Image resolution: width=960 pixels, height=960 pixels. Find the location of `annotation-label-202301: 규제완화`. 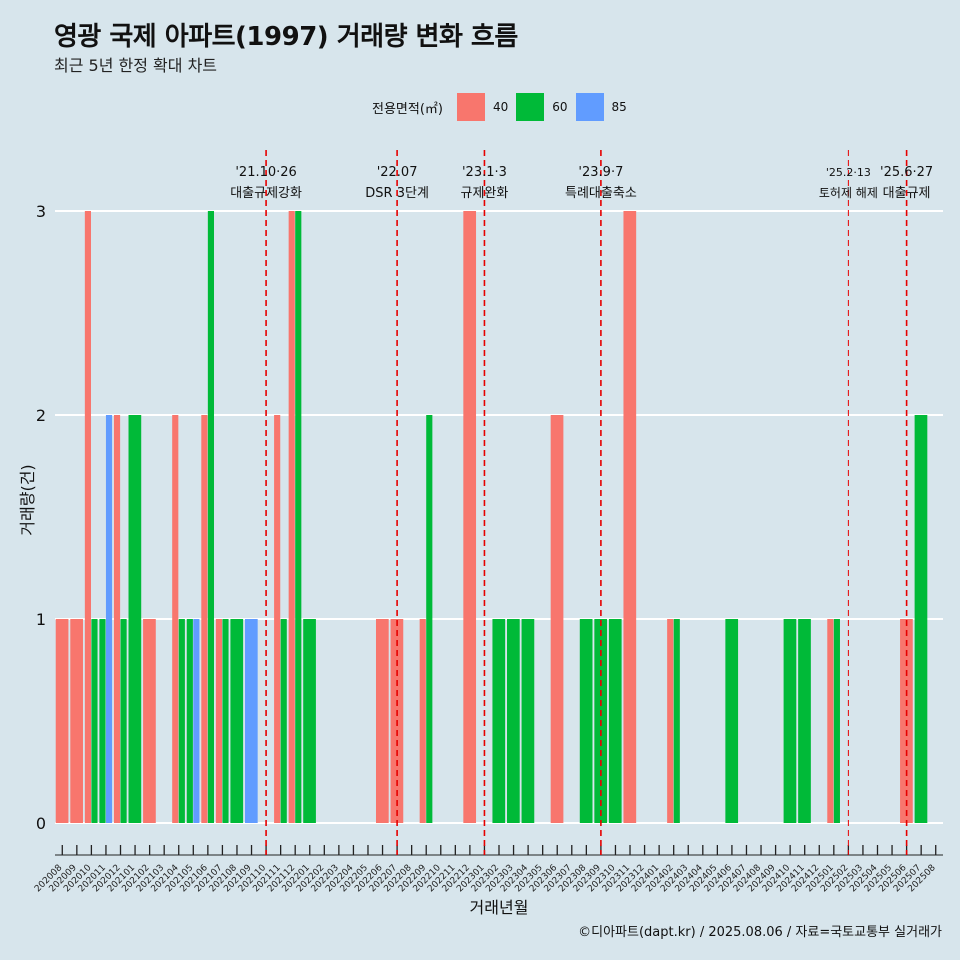

annotation-label-202301: 규제완화 is located at coordinates (485, 193).